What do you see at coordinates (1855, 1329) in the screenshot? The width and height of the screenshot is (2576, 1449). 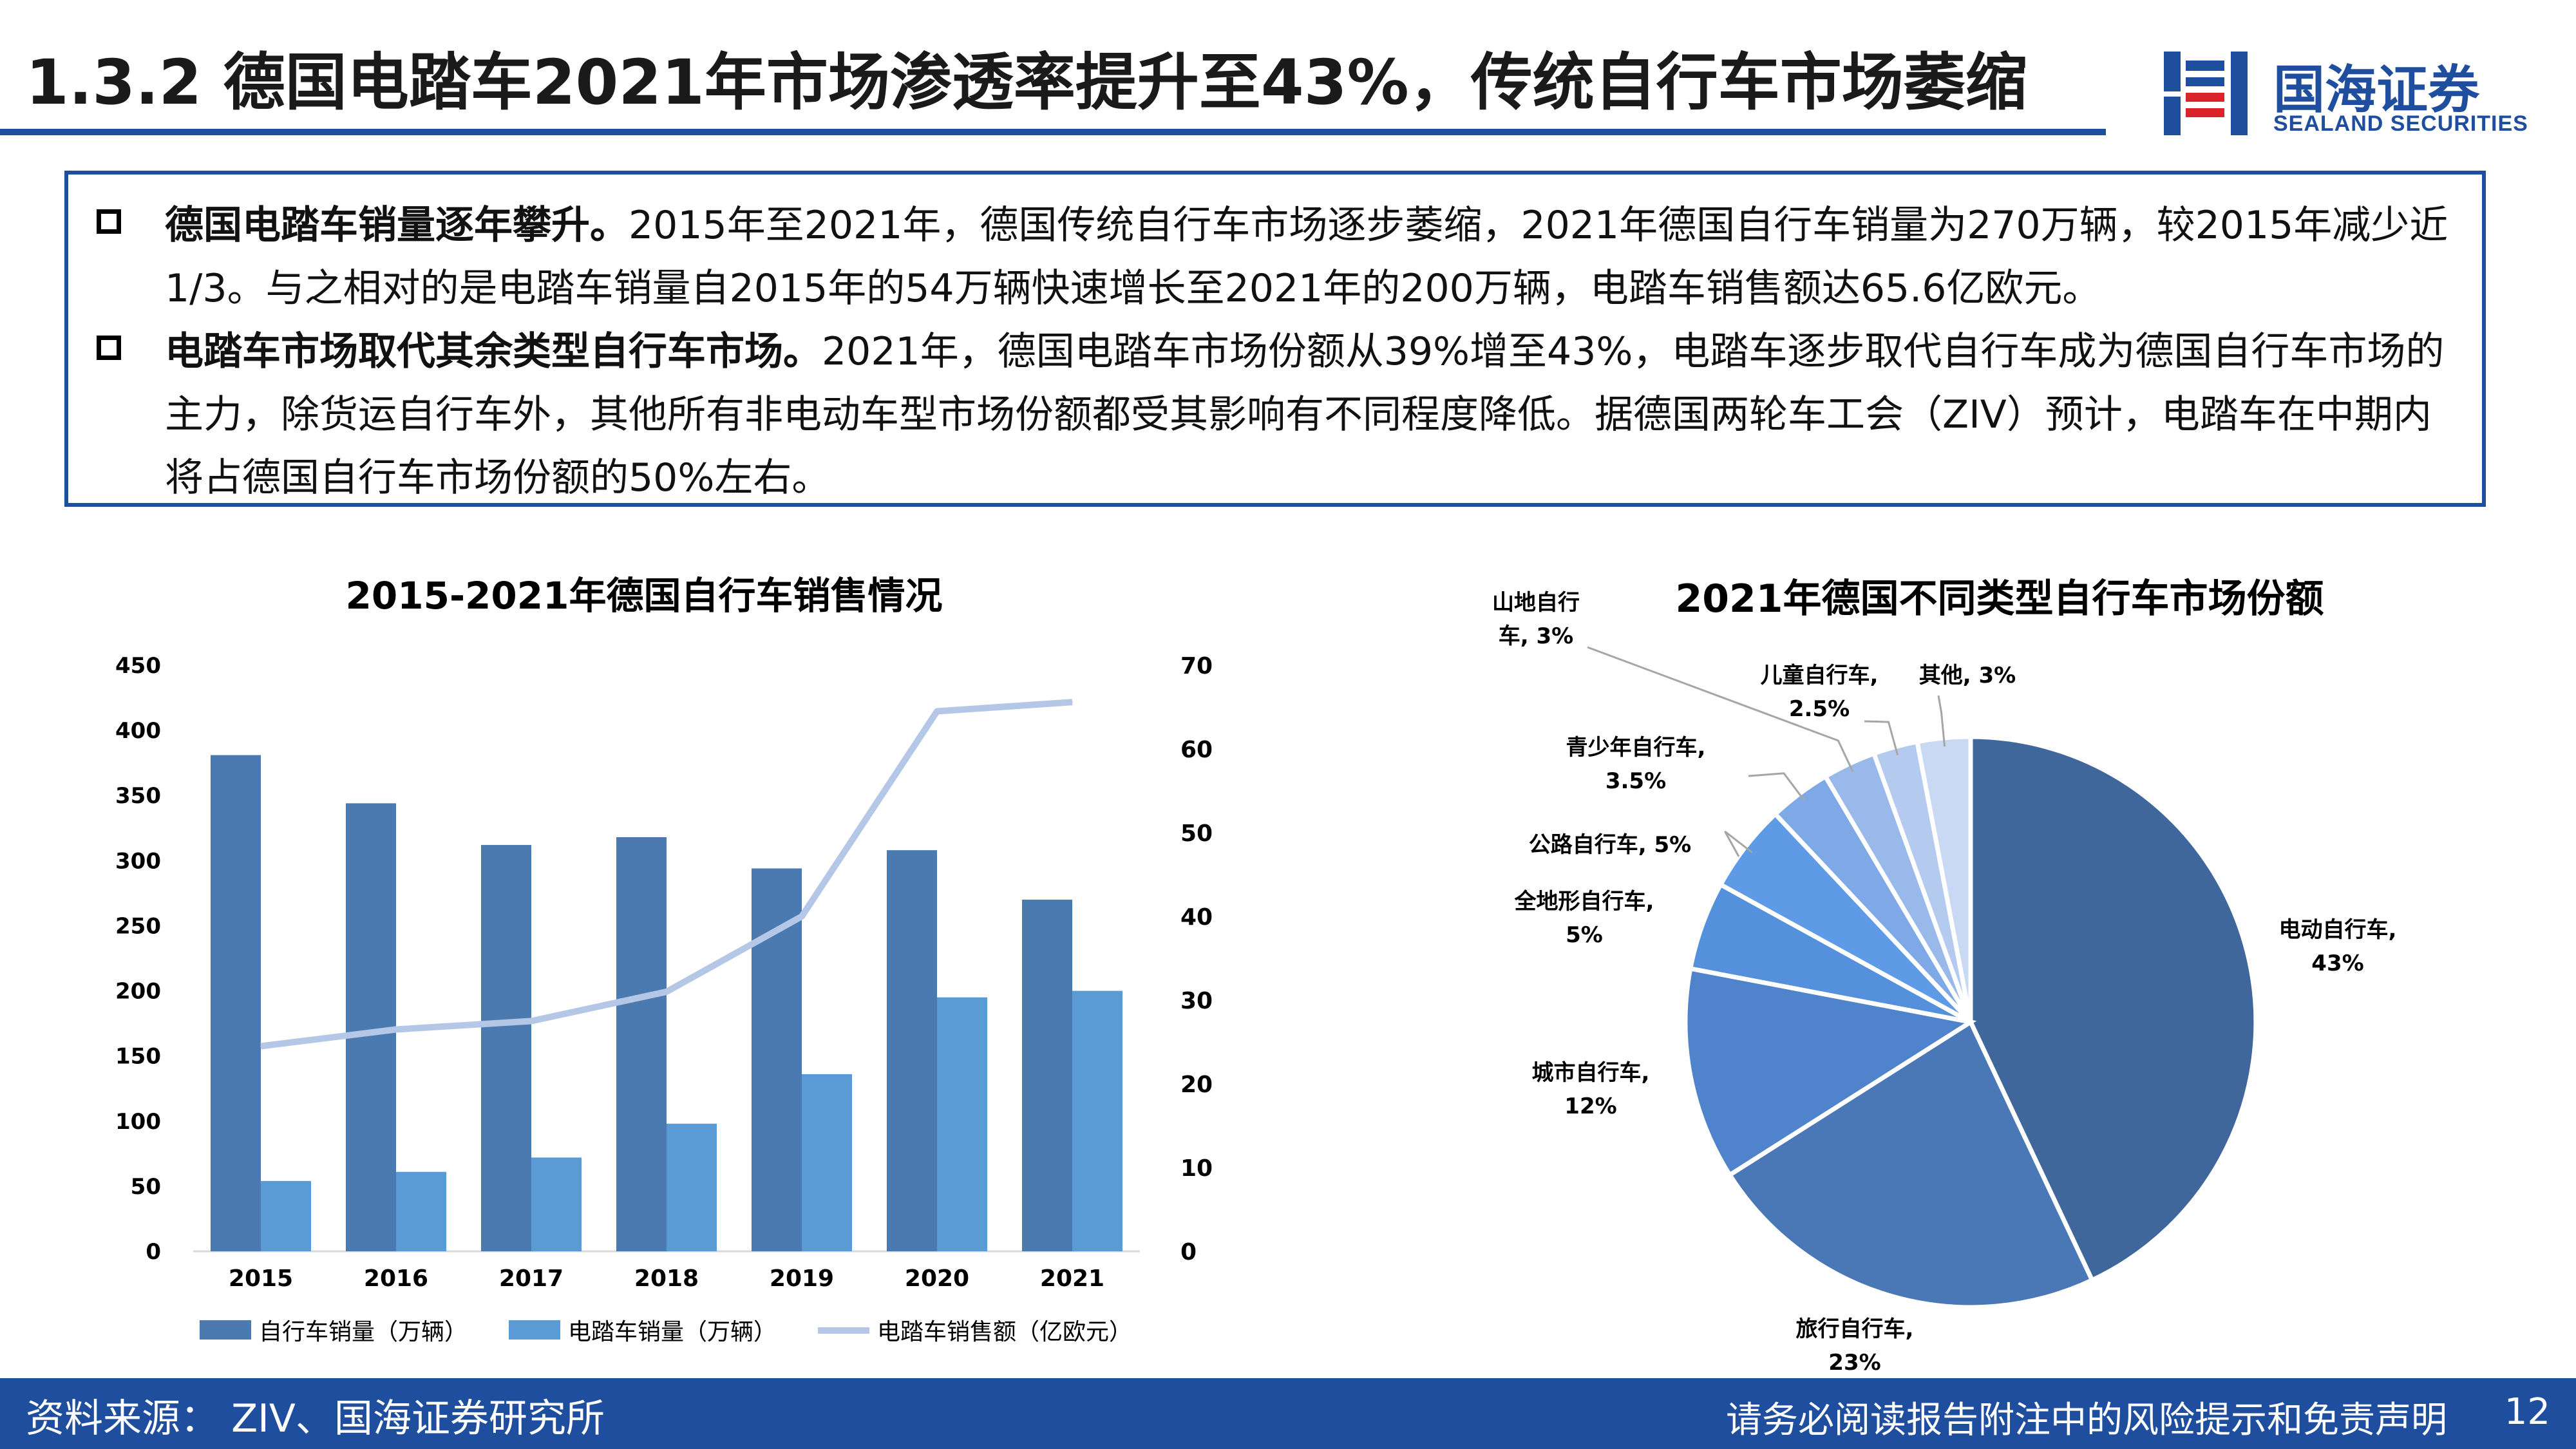 I see `pie-label: 旅行自行车,` at bounding box center [1855, 1329].